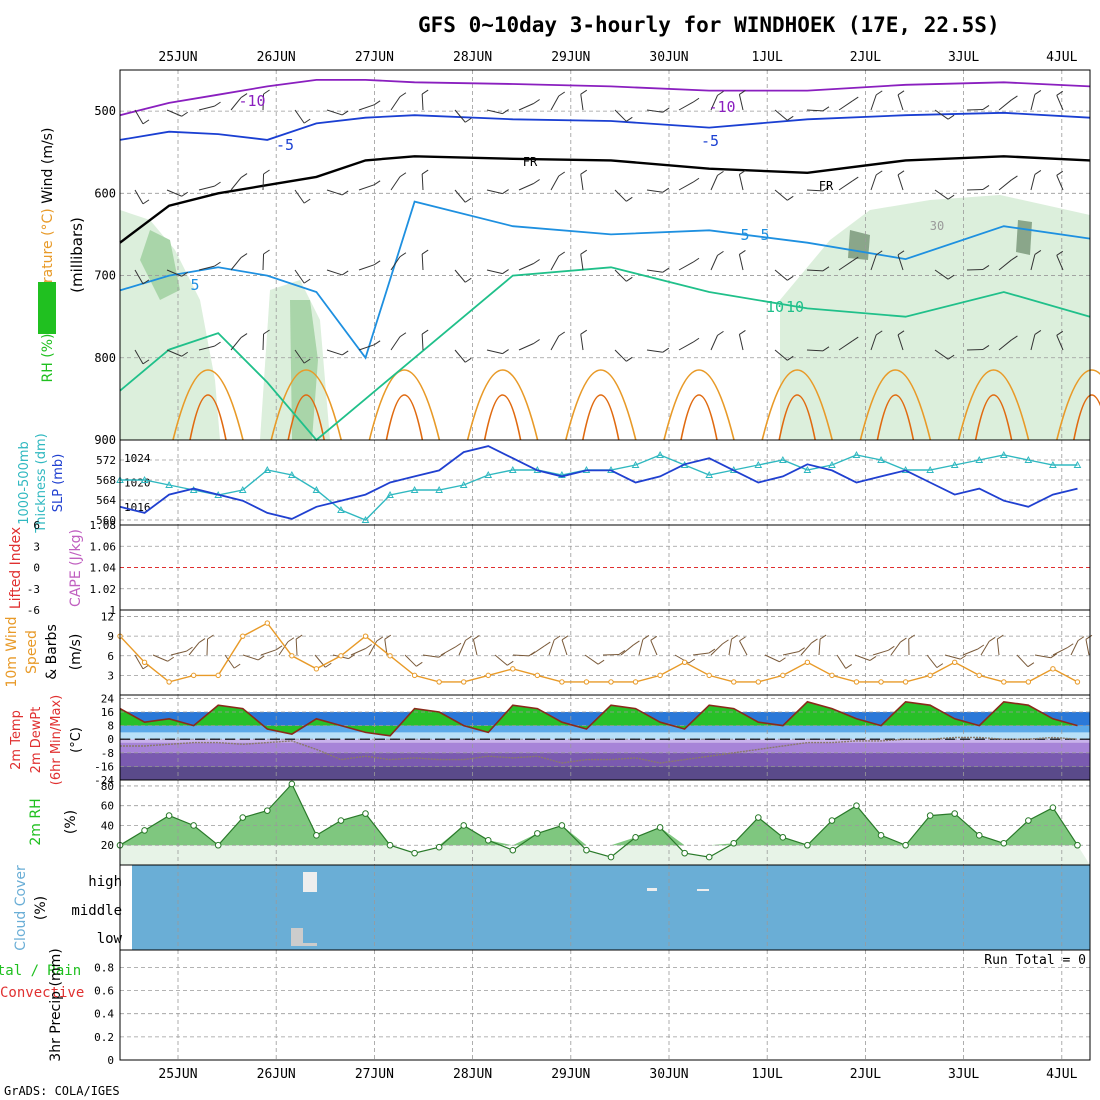 Image resolution: width=1100 pixels, height=1100 pixels. I want to click on wind-ylabel: 10m Wind, so click(12, 651).